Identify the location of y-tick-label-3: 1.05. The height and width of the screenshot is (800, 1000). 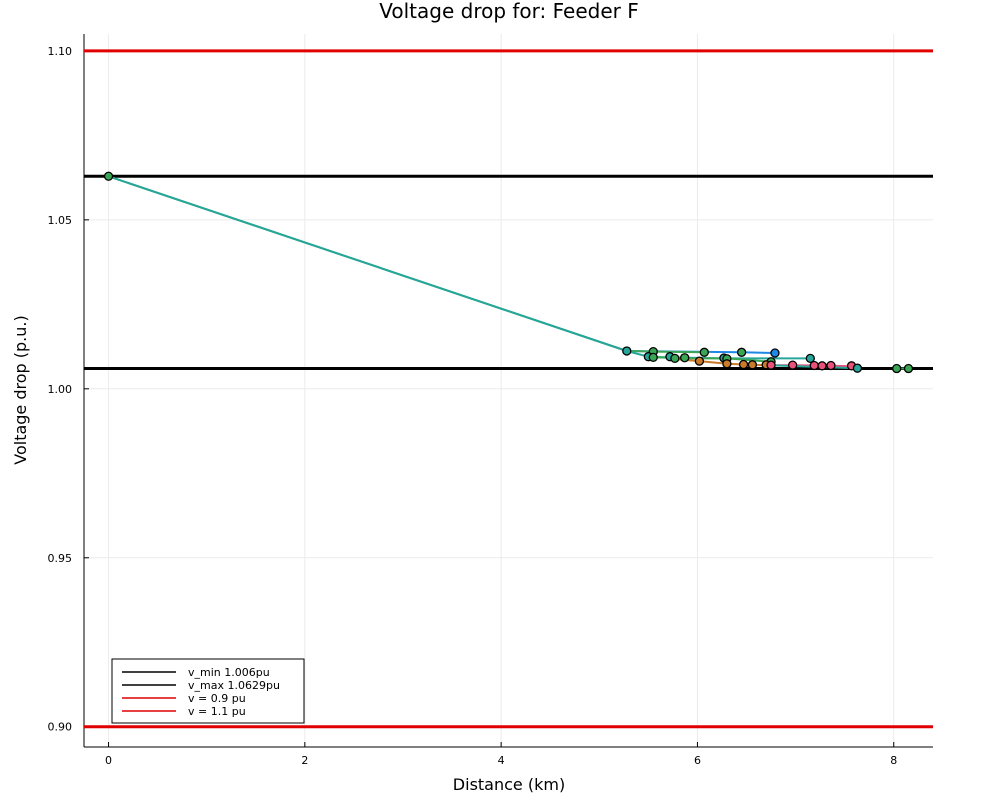
(60, 220).